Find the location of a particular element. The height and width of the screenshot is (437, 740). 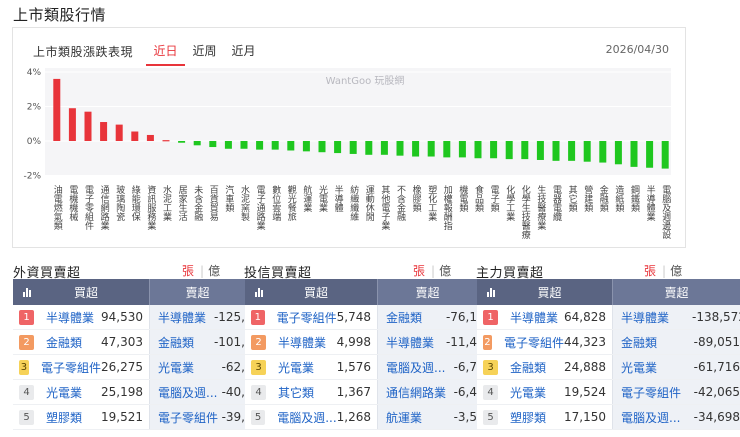

tab-day: 近日 is located at coordinates (165, 54).